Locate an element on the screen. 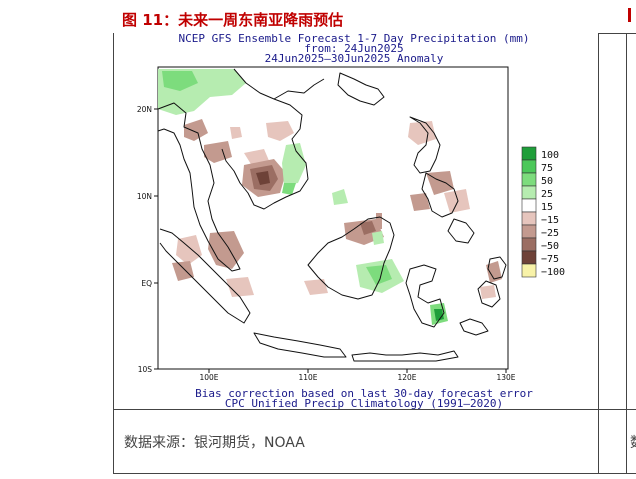  lat-tick-20n: 20N is located at coordinates (144, 109).